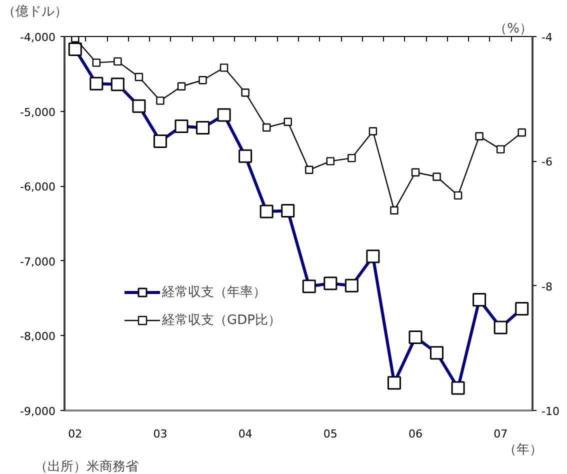 The width and height of the screenshot is (567, 474). I want to click on x-tick-label: 04, so click(245, 434).